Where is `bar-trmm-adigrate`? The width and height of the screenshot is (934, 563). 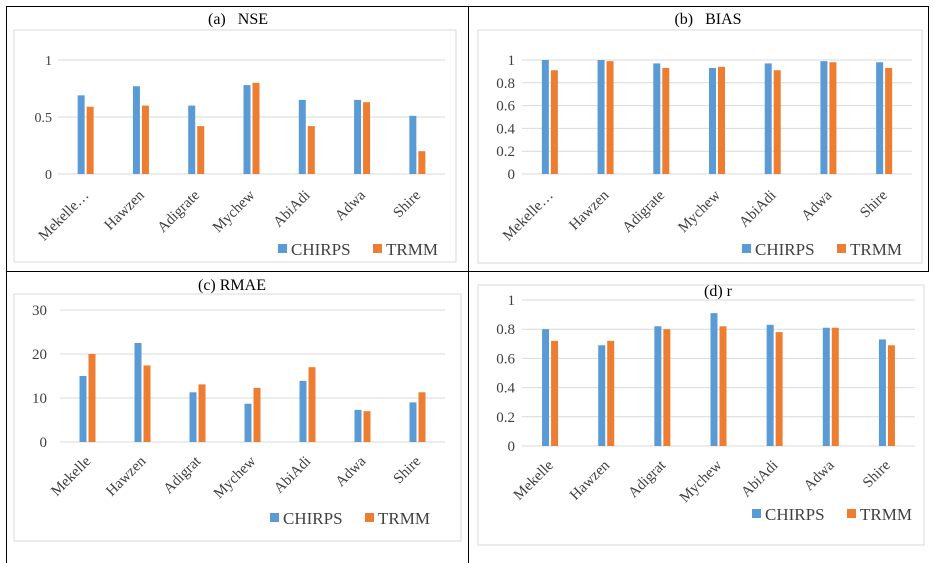
bar-trmm-adigrate is located at coordinates (666, 120).